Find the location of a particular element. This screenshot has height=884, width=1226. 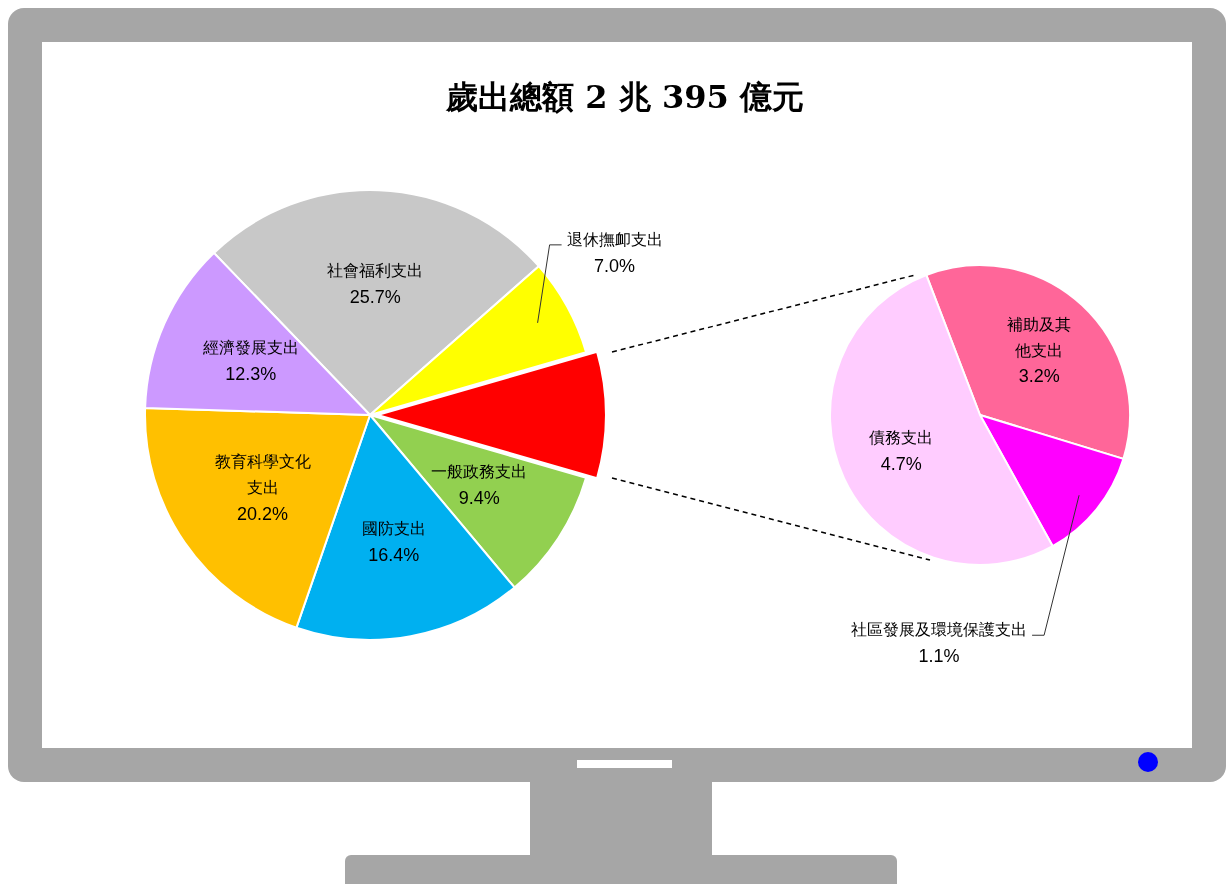

slice-label: 社會福利支出 is located at coordinates (375, 270).